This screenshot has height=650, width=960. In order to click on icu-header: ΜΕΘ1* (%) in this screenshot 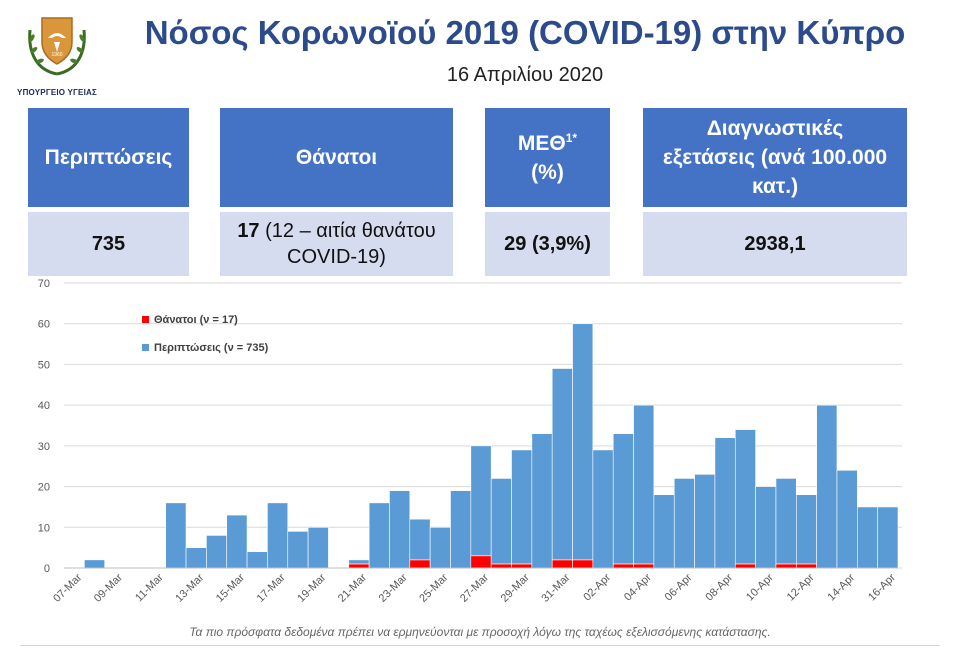, I will do `click(547, 157)`.